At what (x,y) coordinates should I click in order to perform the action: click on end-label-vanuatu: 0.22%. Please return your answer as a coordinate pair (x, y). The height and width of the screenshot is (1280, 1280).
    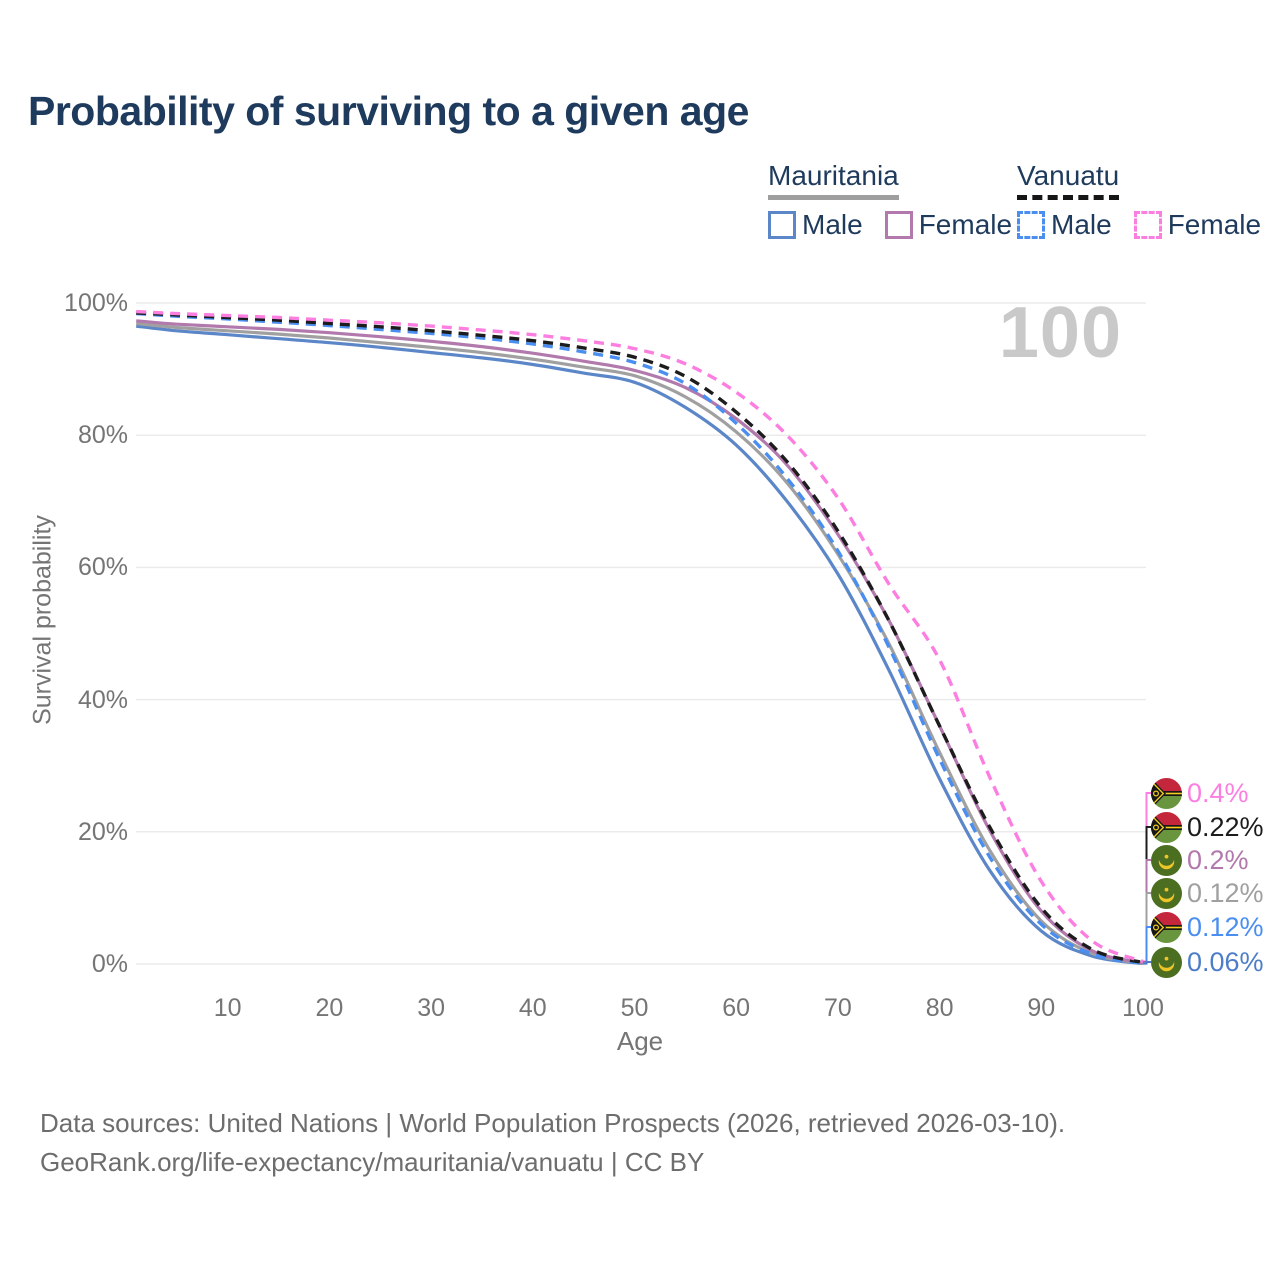
    Looking at the image, I should click on (1207, 827).